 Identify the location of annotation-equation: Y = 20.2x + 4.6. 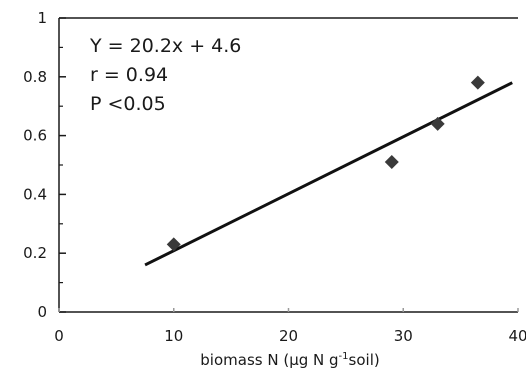
(165, 46).